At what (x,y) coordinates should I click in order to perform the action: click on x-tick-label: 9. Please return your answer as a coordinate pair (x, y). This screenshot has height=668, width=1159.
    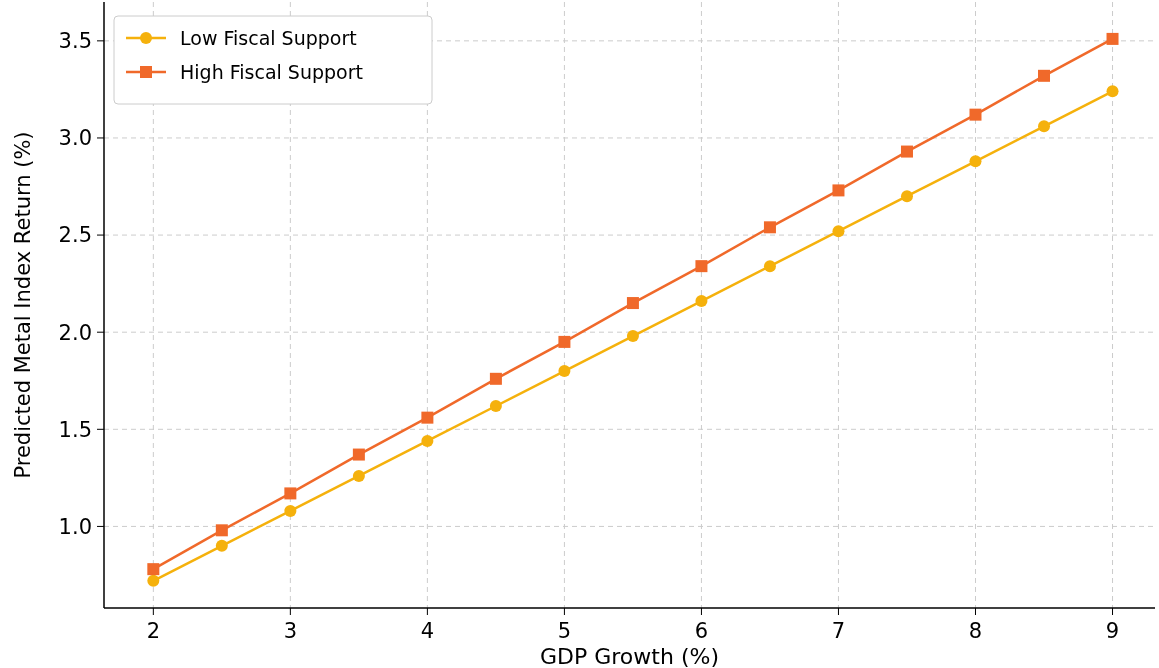
    Looking at the image, I should click on (1112, 631).